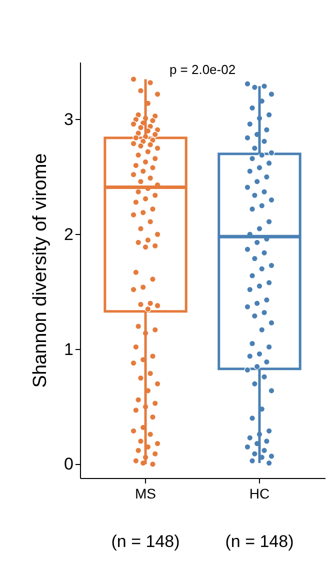  What do you see at coordinates (69, 234) in the screenshot?
I see `y-tick-label: 2` at bounding box center [69, 234].